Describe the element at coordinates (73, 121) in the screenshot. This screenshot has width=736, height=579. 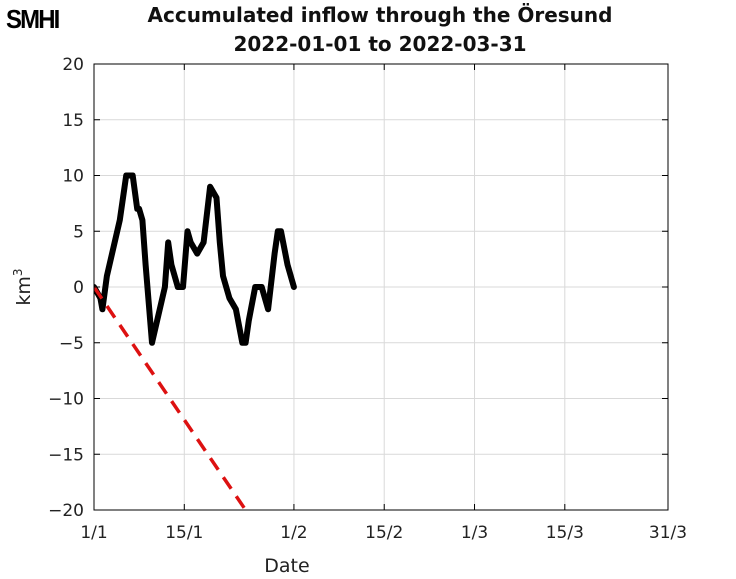
I see `y-tick-label: 15` at that location.